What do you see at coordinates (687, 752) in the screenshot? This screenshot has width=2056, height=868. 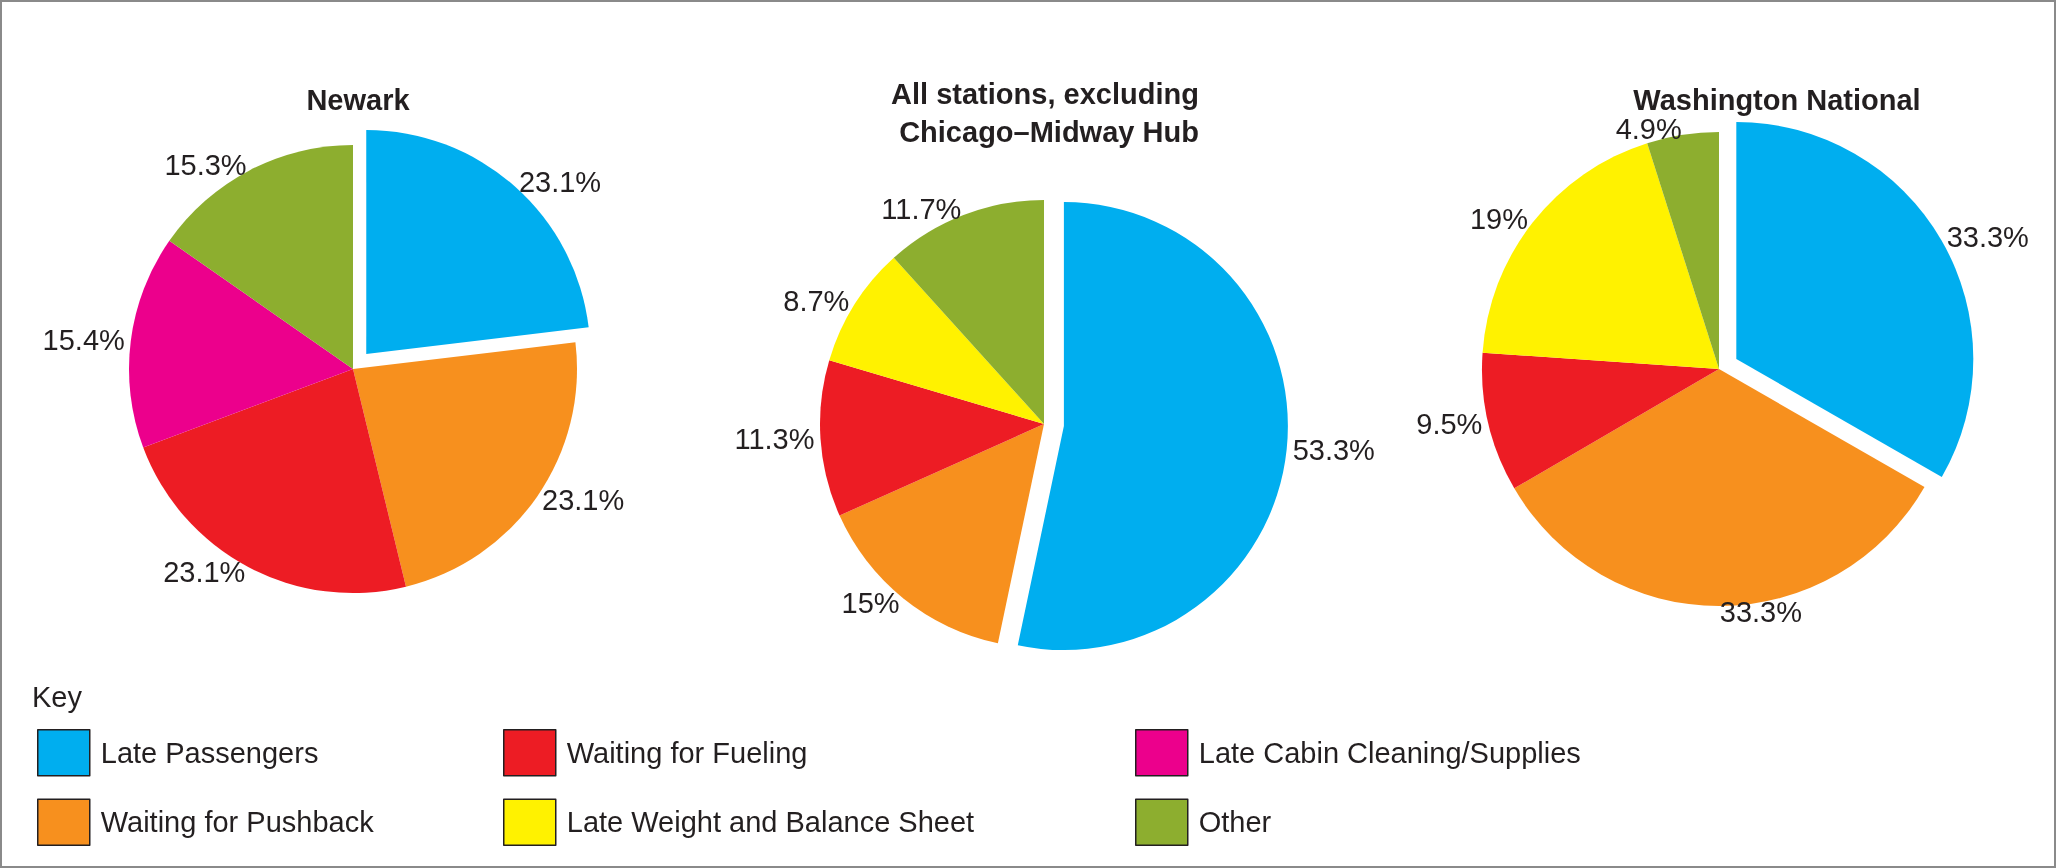 I see `legend-label: Waiting for Fueling` at bounding box center [687, 752].